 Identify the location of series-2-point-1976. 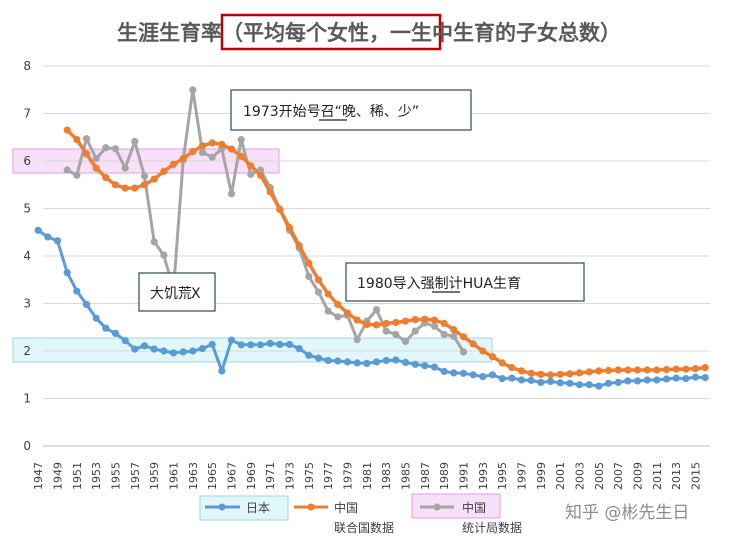
(318, 292).